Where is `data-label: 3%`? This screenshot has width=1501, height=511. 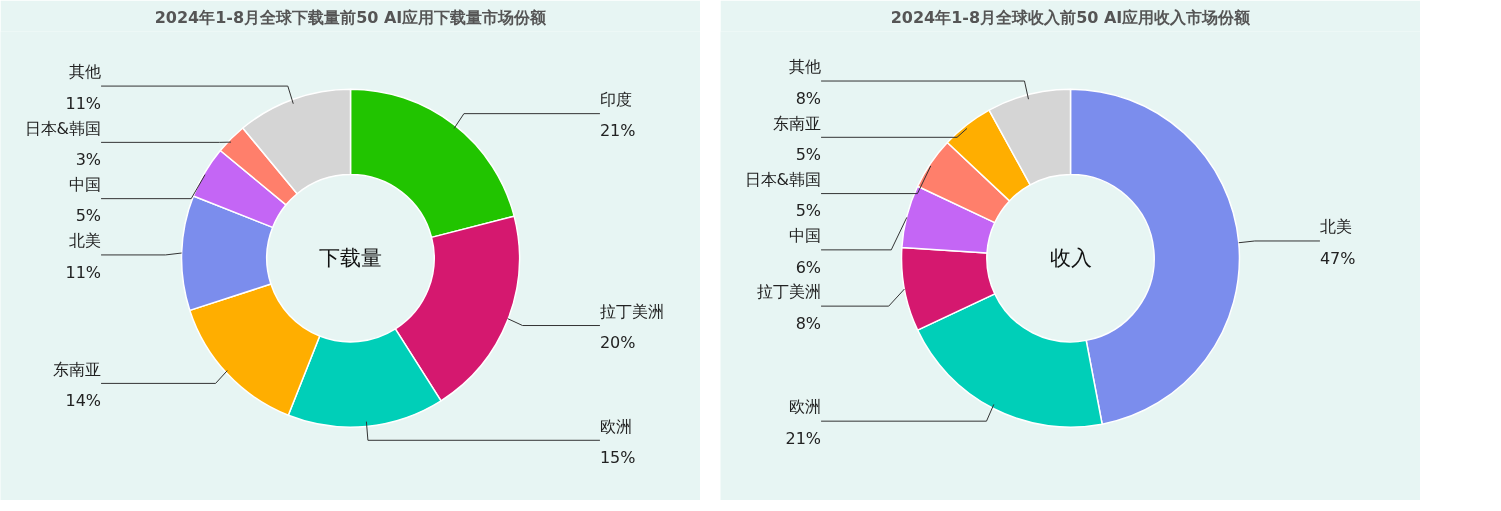 data-label: 3% is located at coordinates (88, 160).